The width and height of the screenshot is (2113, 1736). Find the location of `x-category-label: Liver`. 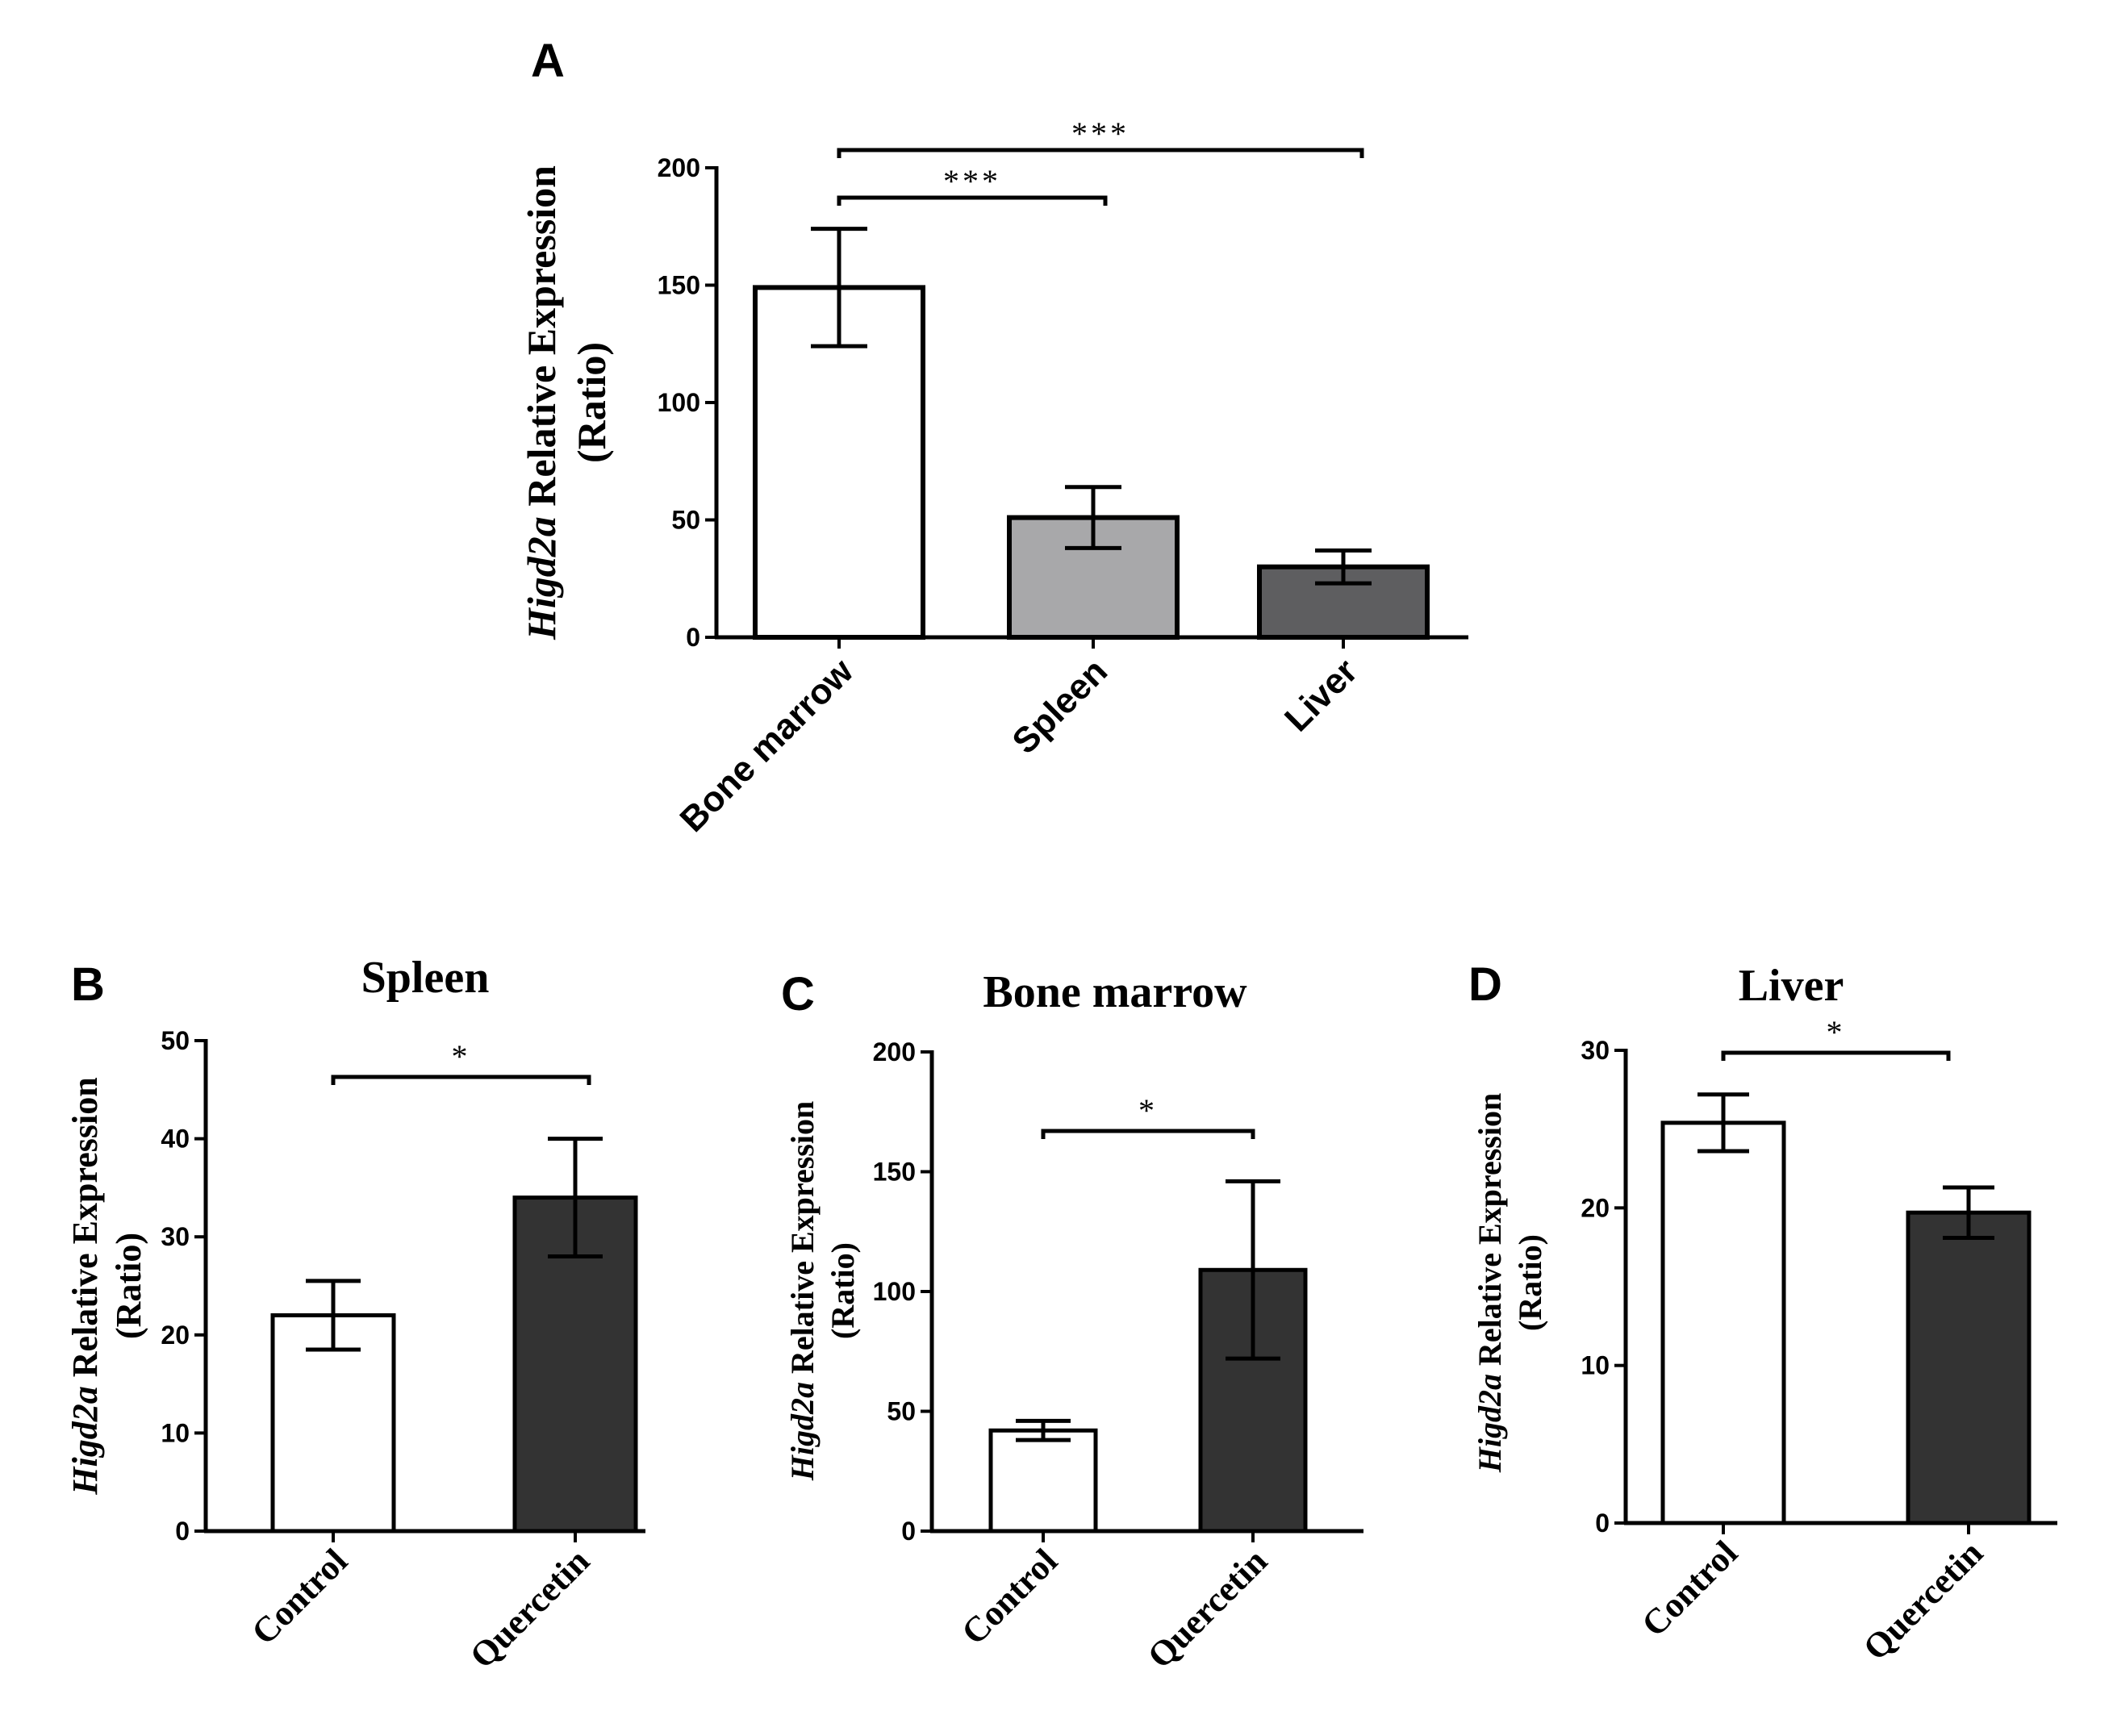

x-category-label: Liver is located at coordinates (1321, 695).